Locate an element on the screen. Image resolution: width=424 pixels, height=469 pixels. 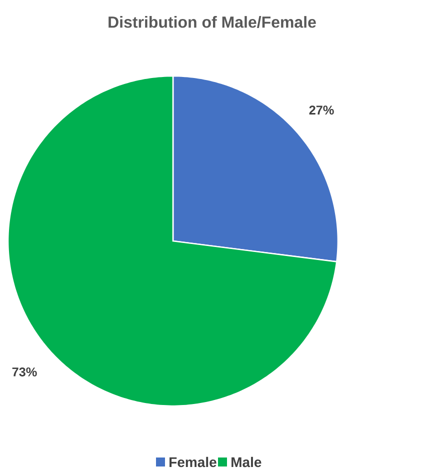
legend-label: Male is located at coordinates (247, 462).